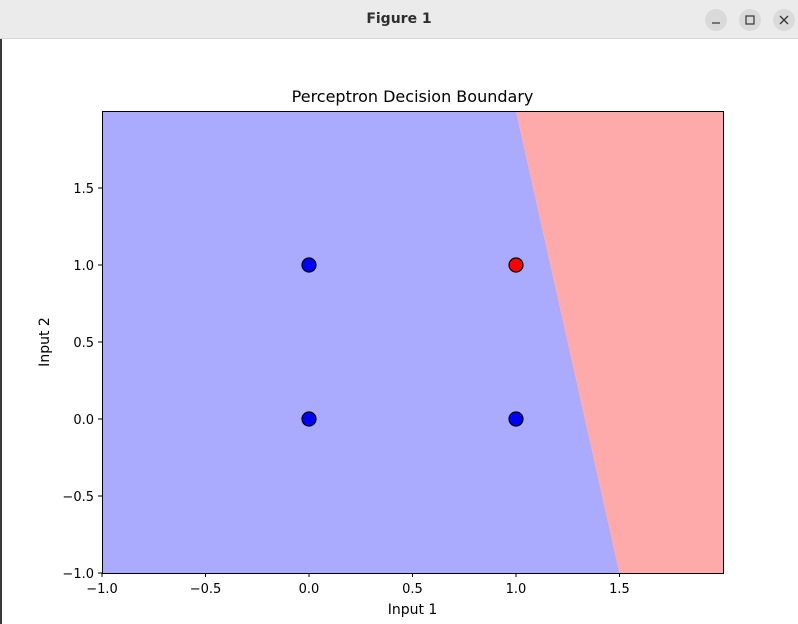  What do you see at coordinates (102, 589) in the screenshot?
I see `x-tick-label: −1.0` at bounding box center [102, 589].